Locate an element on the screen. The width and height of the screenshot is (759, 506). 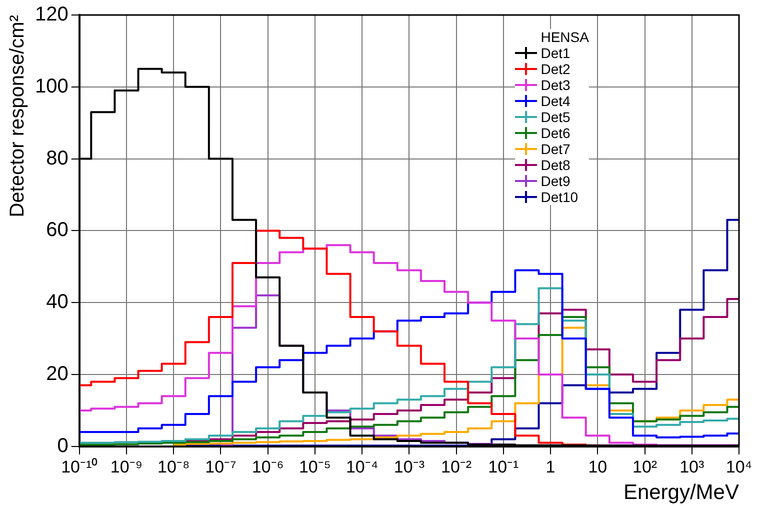
x-tick-label: 10 is located at coordinates (598, 466).